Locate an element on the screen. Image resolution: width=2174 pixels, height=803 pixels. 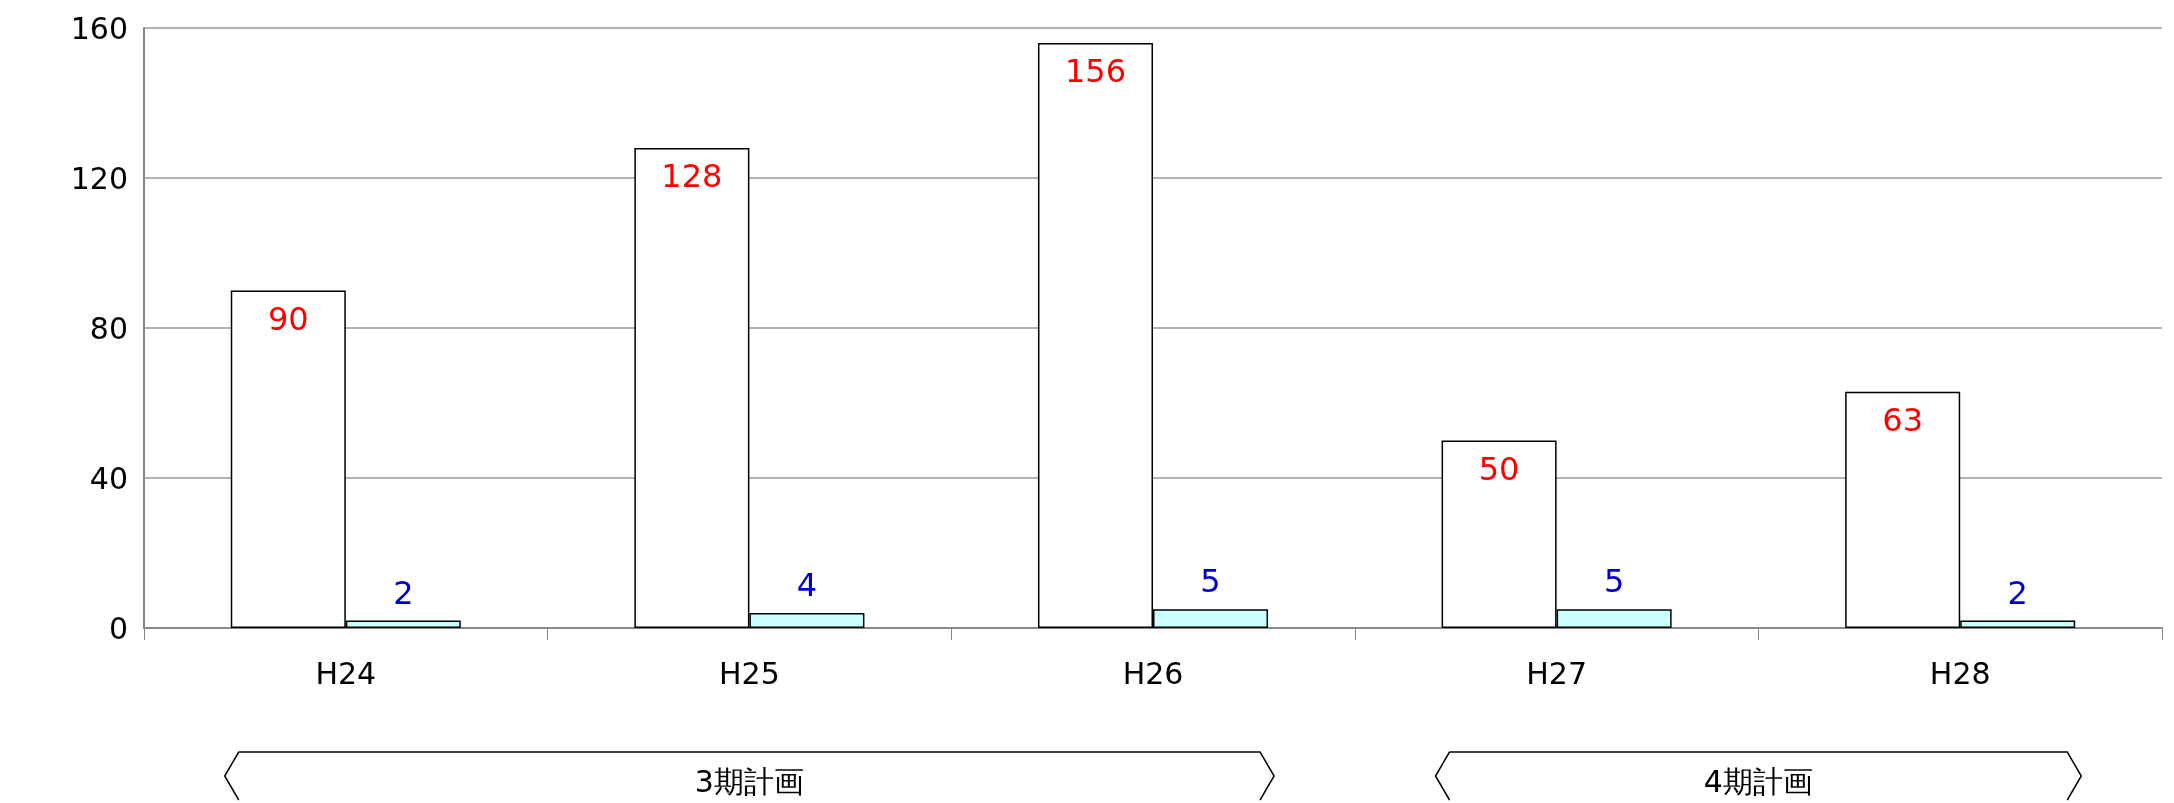
data-label: 63 is located at coordinates (1903, 419).